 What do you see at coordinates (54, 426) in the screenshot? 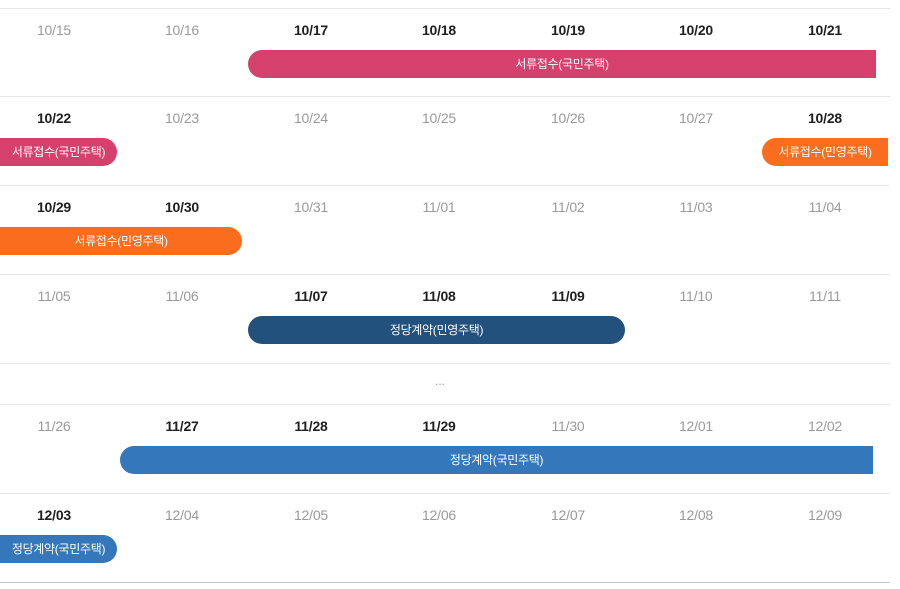
I see `date-cell: 11/26` at bounding box center [54, 426].